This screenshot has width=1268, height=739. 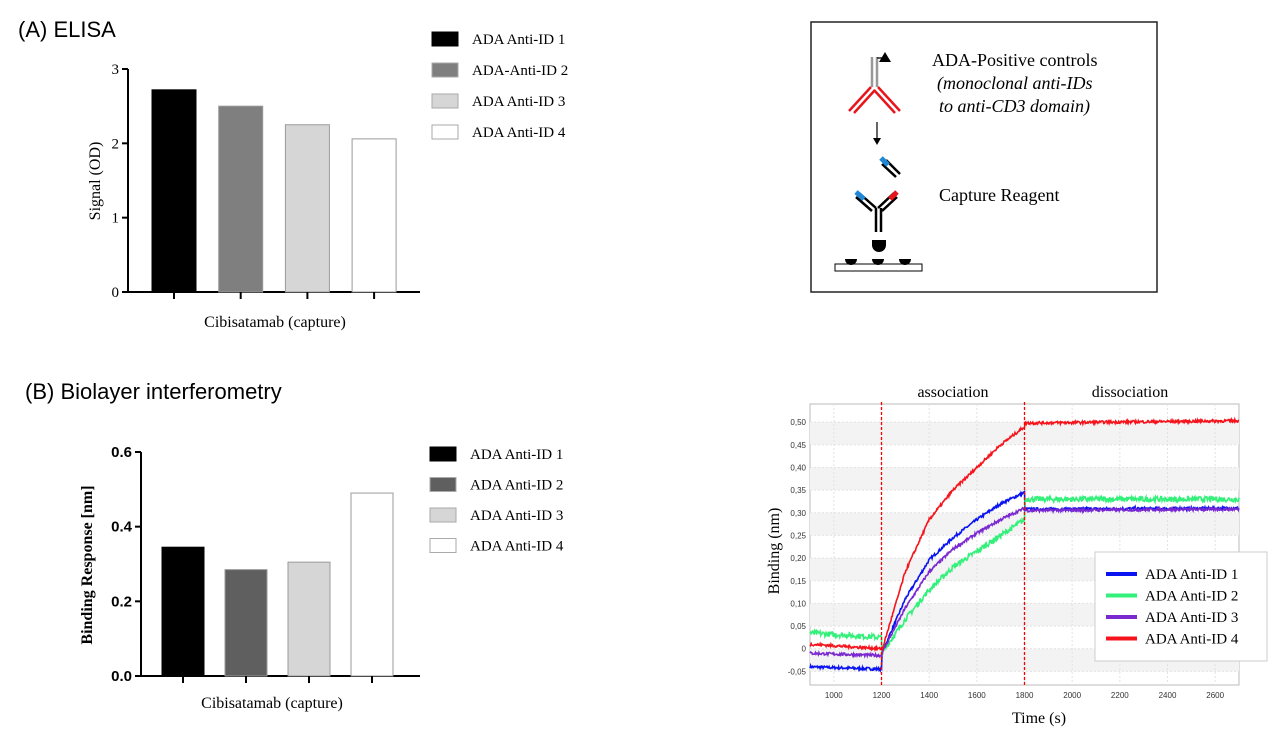 I want to click on down-arrow-icon, so click(x=877, y=133).